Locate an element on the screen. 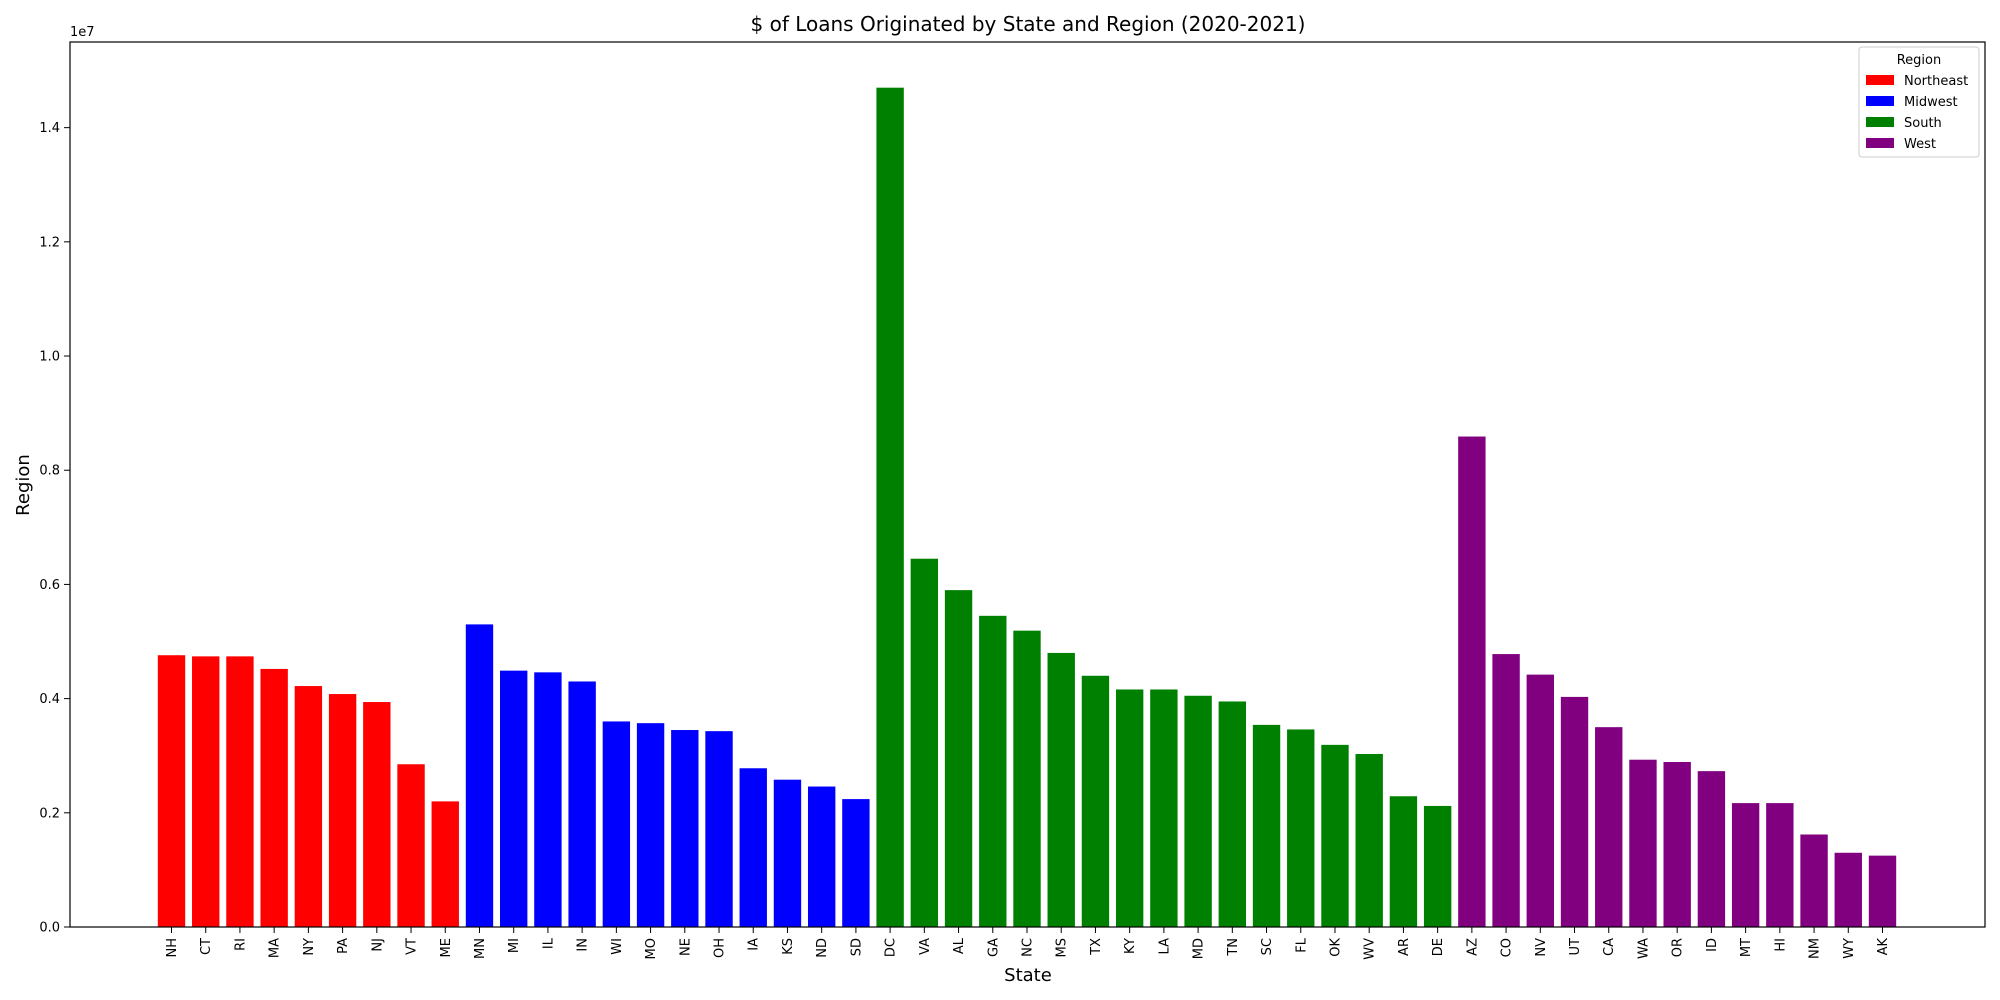 This screenshot has height=1000, width=2000. bar-sd is located at coordinates (856, 863).